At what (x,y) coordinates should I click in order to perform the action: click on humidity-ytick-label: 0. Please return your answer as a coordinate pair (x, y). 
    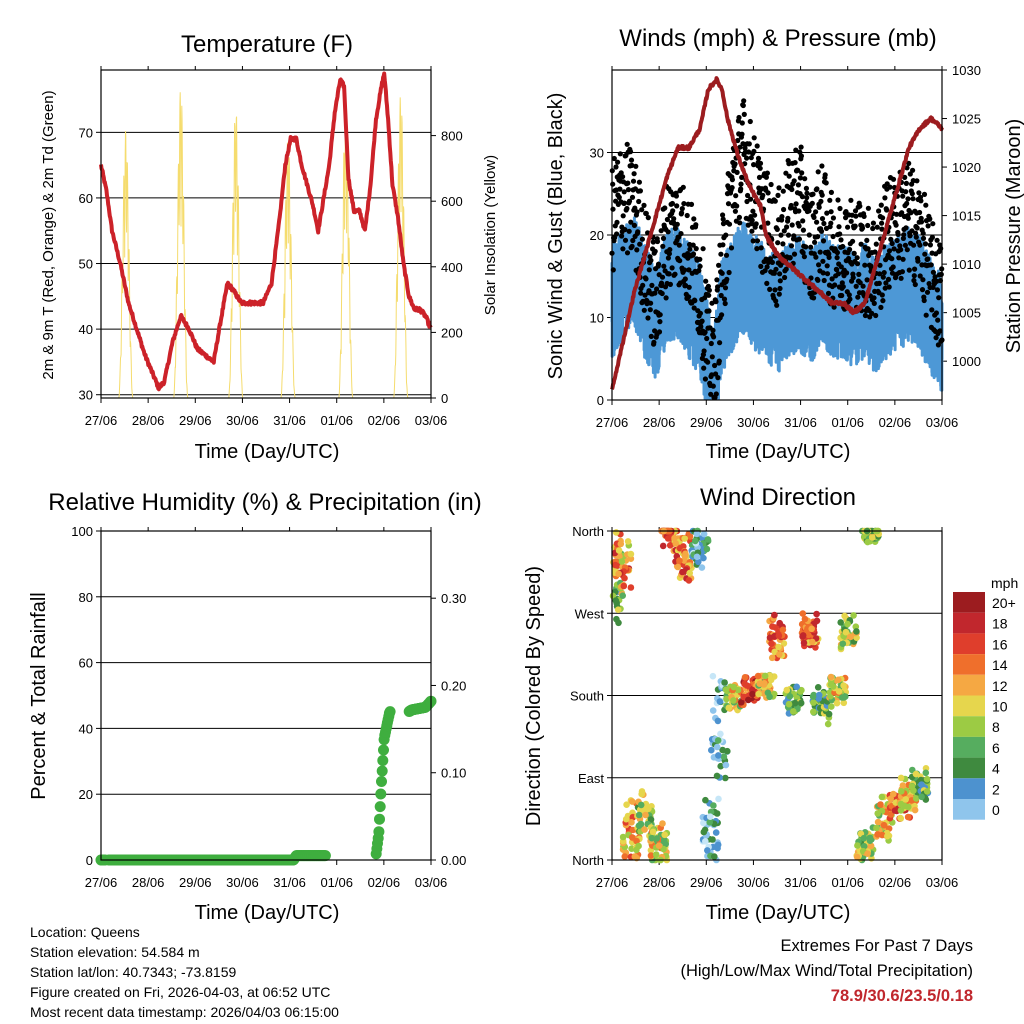
    Looking at the image, I should click on (89, 860).